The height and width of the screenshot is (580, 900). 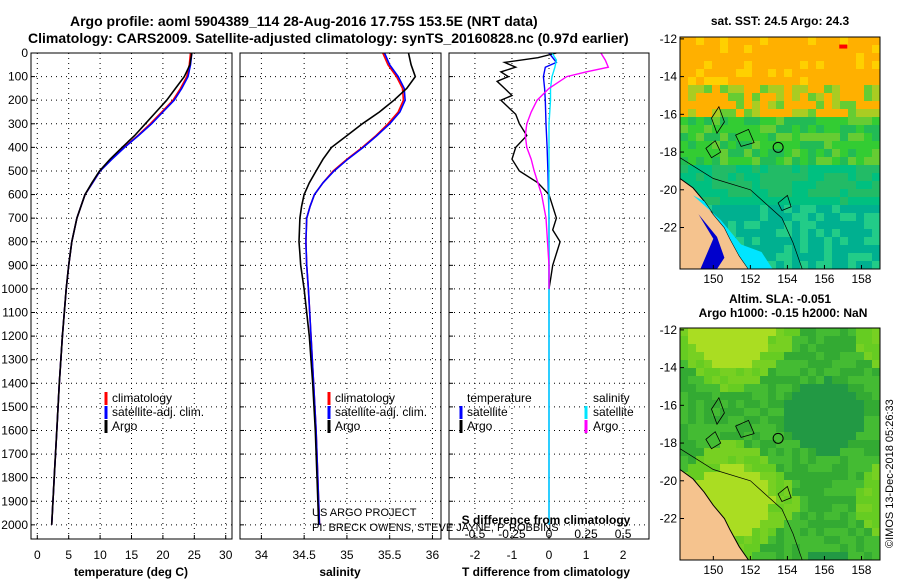 What do you see at coordinates (433, 555) in the screenshot?
I see `x-tick-label: 36` at bounding box center [433, 555].